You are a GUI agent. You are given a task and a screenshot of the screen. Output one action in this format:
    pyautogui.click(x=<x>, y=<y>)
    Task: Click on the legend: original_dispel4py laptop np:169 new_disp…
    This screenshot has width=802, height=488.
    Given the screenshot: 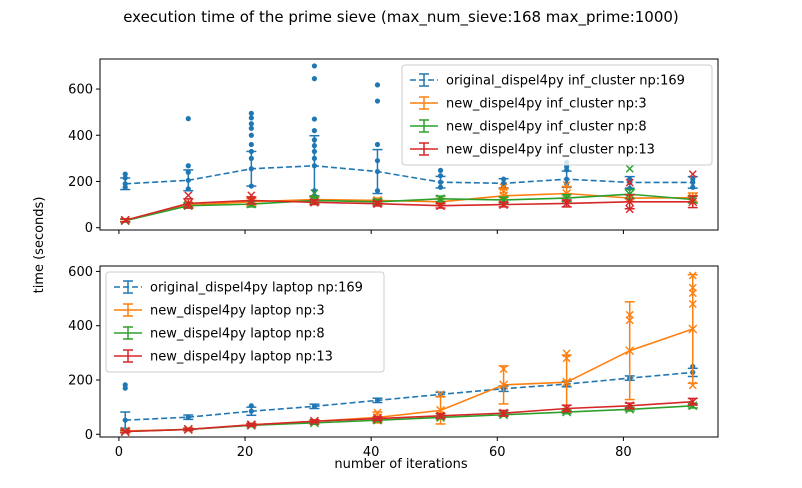 What is the action you would take?
    pyautogui.click(x=245, y=322)
    